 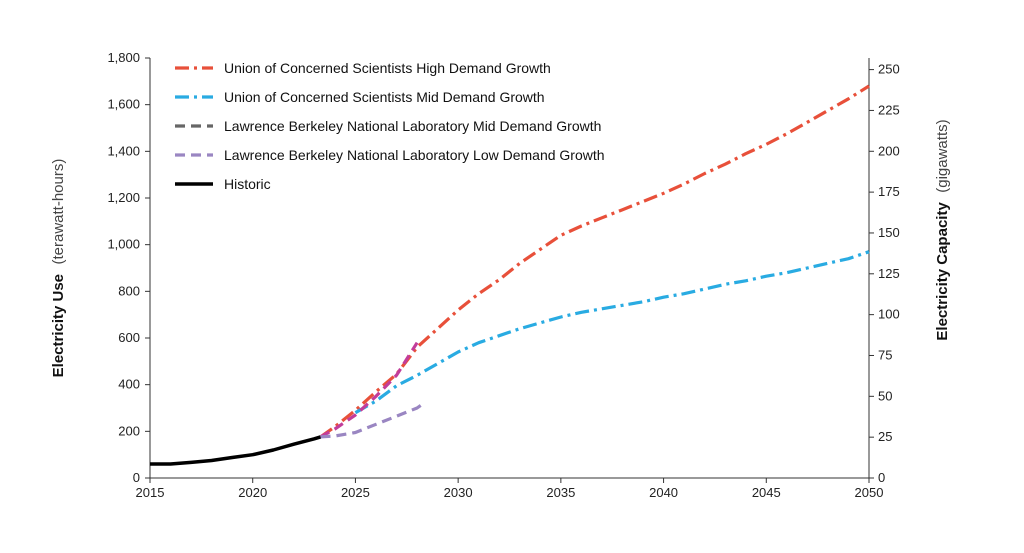 I want to click on left-axis-title-unit: (terawatt-hours), so click(x=58, y=212).